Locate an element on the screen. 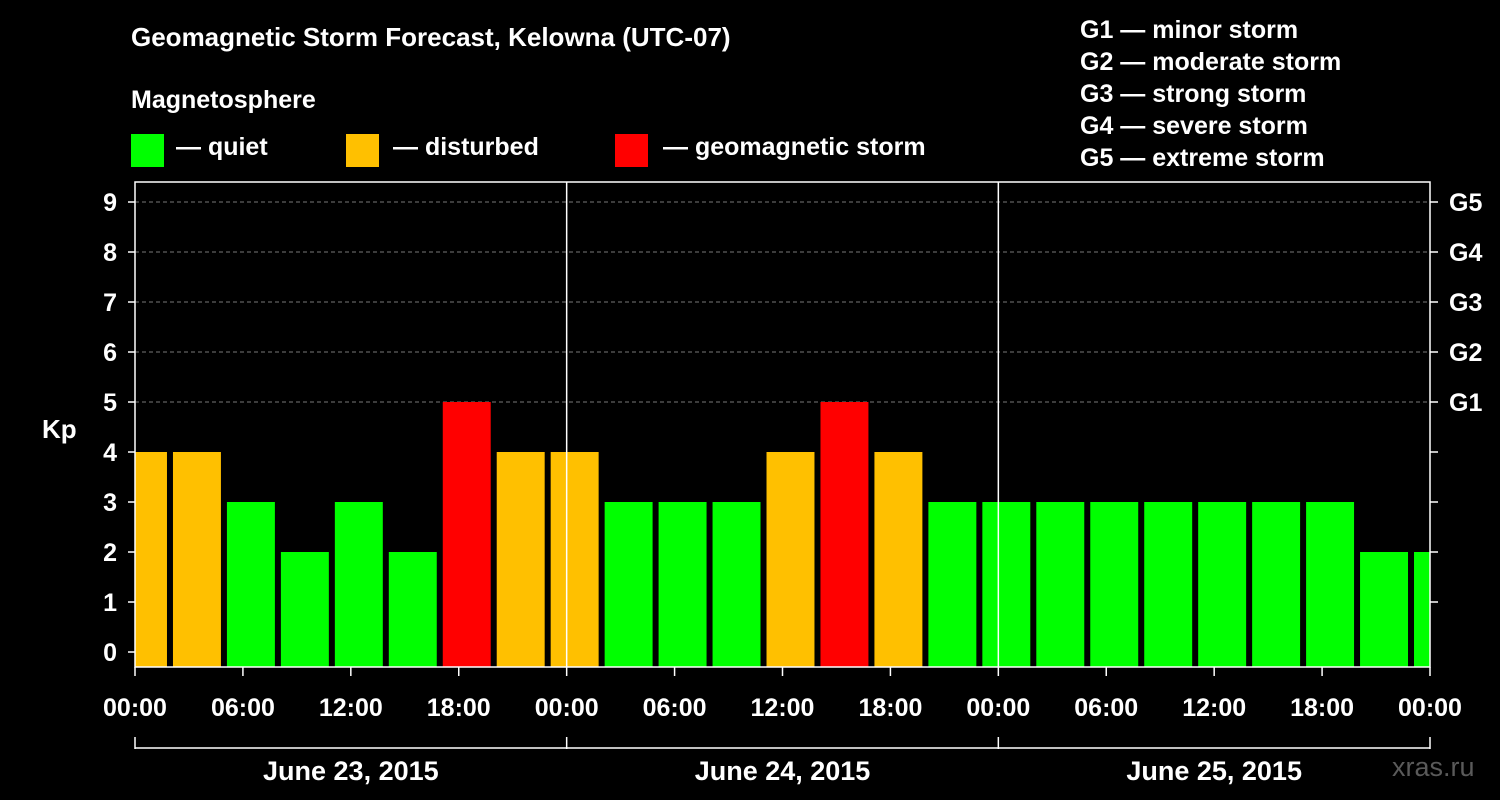  x-tick-label-10: 12:00 is located at coordinates (1214, 708).